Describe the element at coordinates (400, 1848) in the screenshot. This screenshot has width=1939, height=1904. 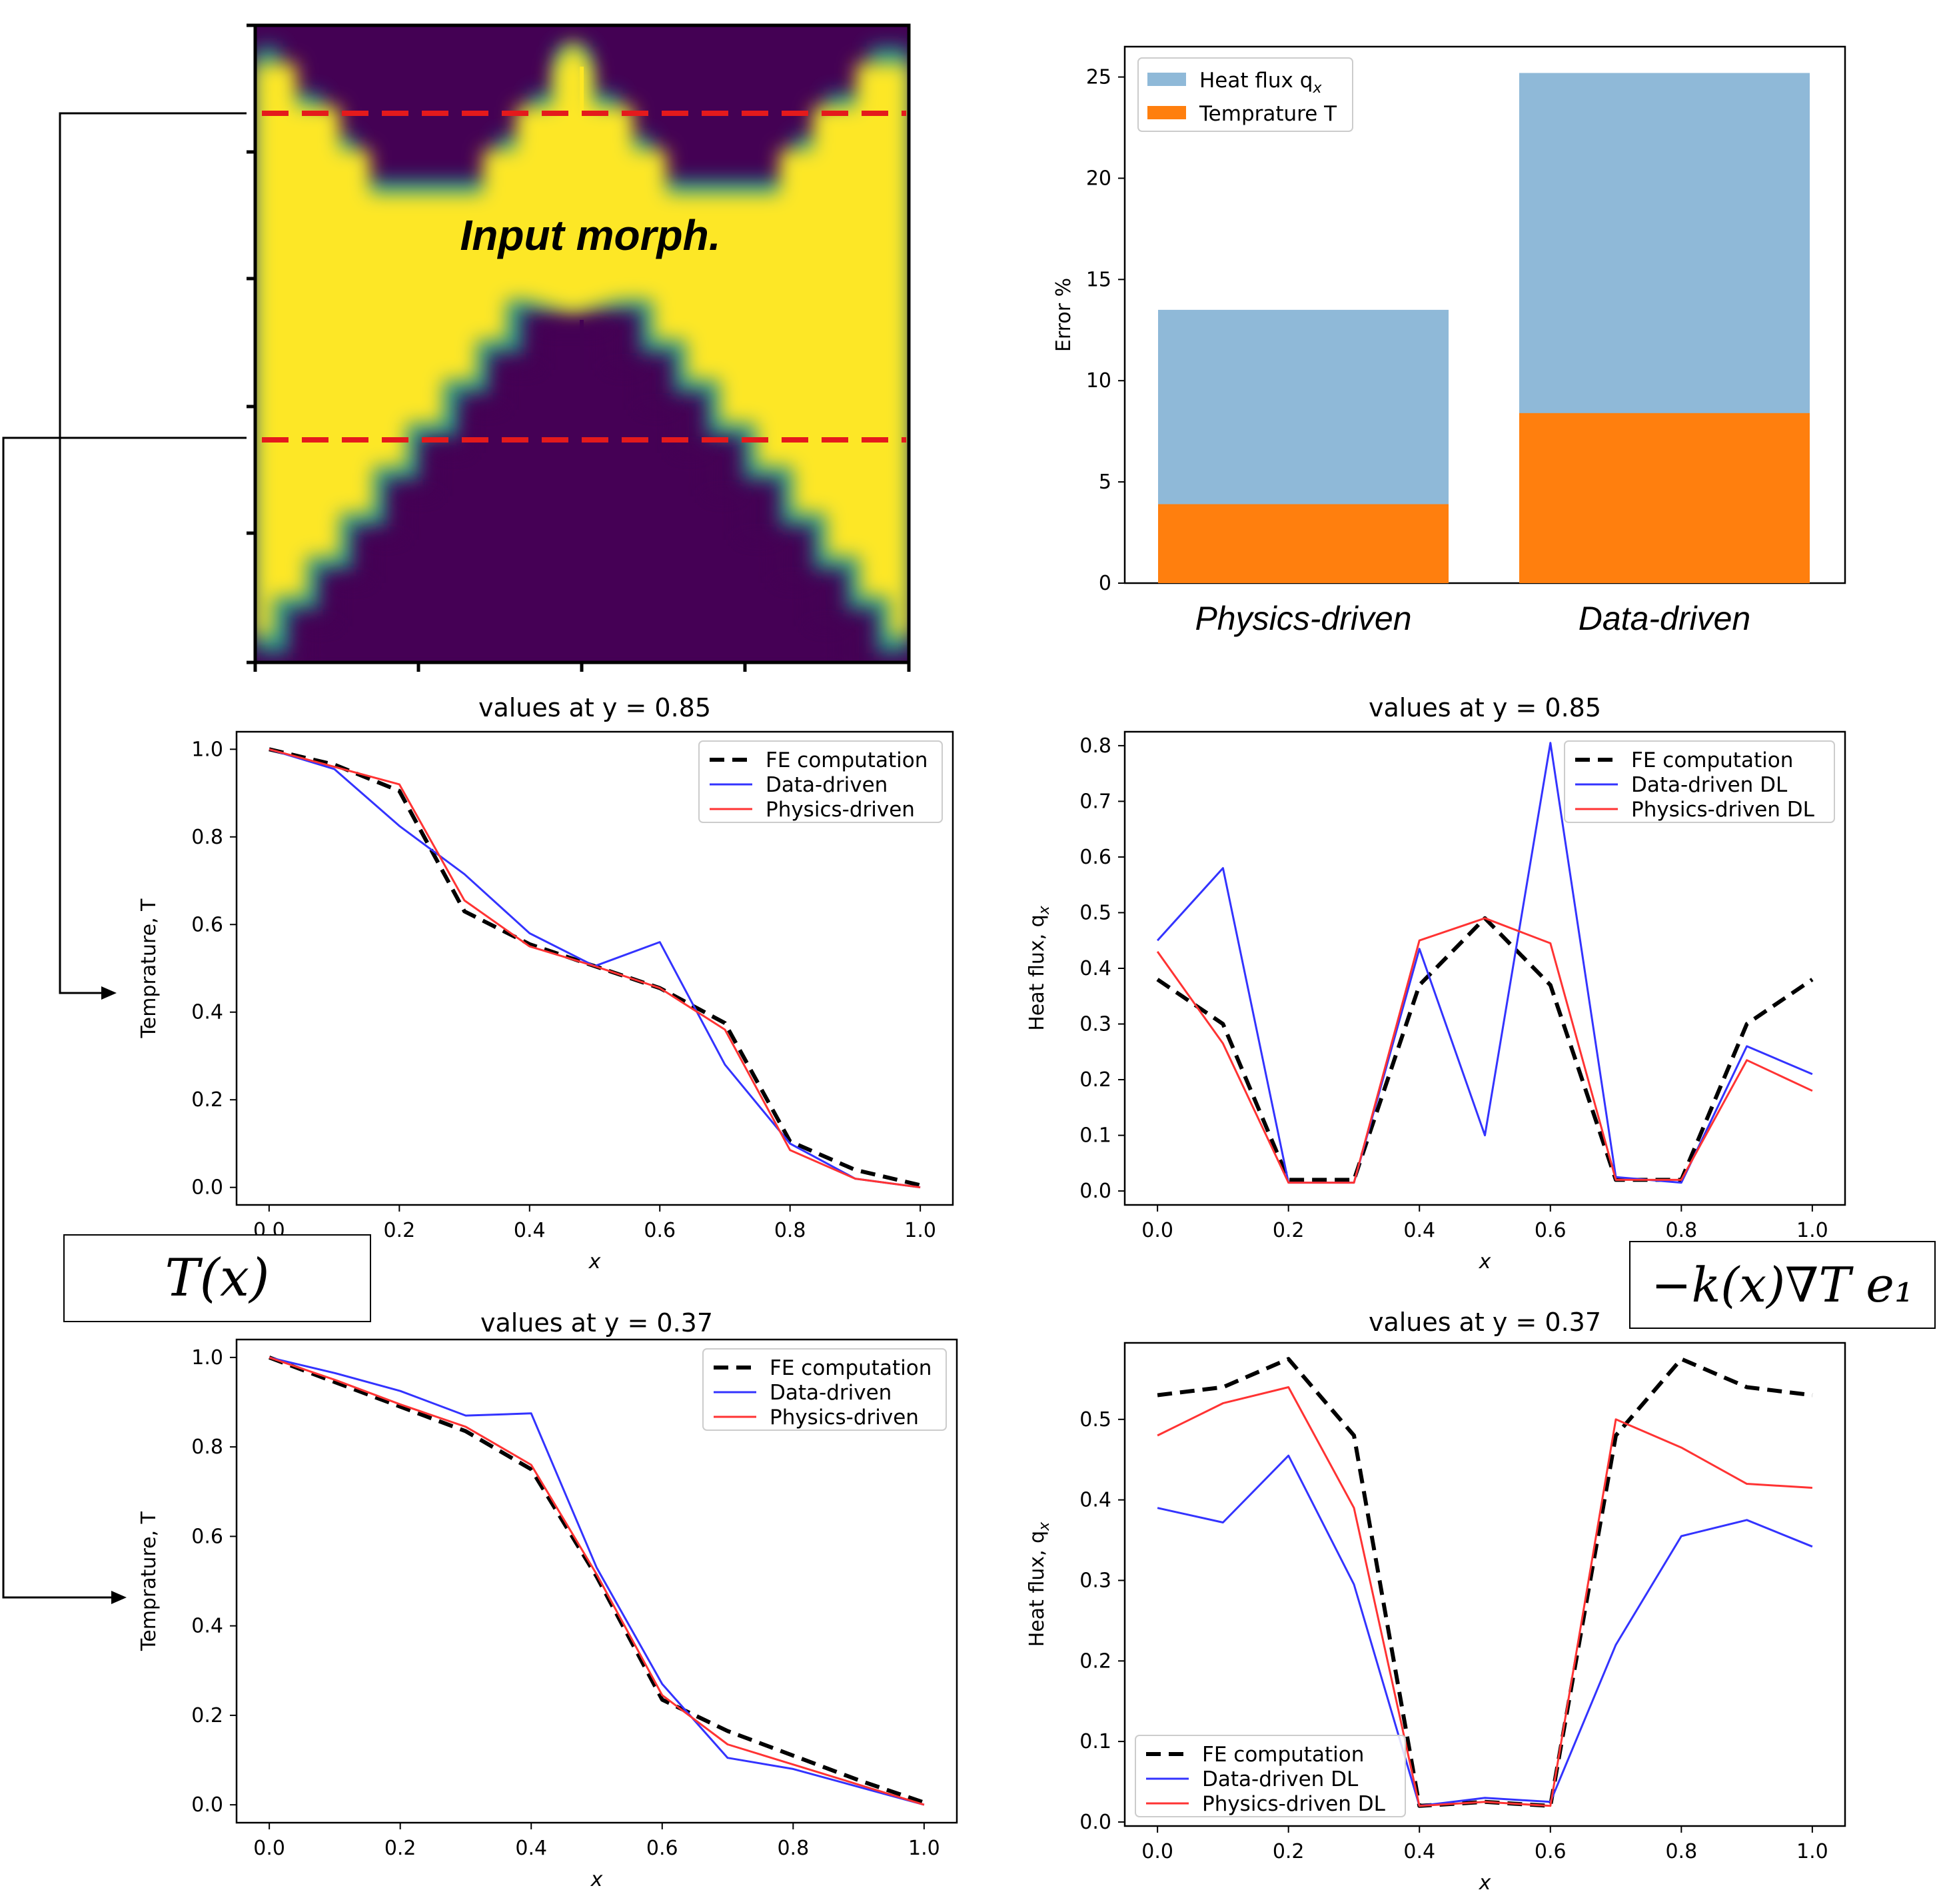
I see `temp-037-xtick-label: 0.2` at that location.